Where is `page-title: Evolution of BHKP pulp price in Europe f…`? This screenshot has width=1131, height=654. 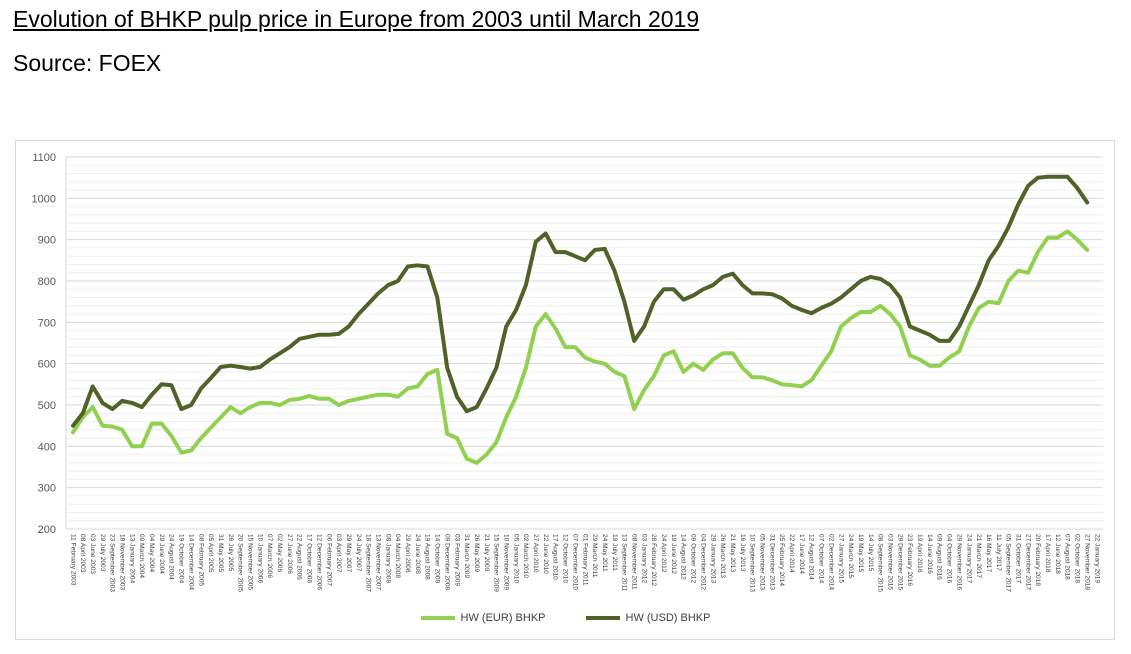
page-title: Evolution of BHKP pulp price in Europe f… is located at coordinates (356, 19).